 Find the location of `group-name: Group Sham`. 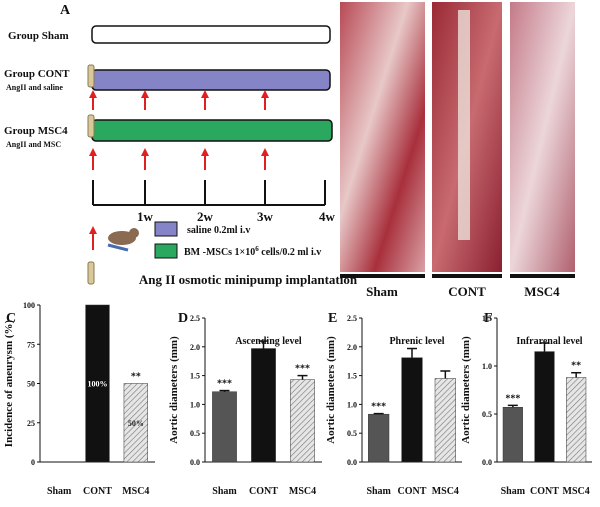

group-name: Group Sham is located at coordinates (38, 36).